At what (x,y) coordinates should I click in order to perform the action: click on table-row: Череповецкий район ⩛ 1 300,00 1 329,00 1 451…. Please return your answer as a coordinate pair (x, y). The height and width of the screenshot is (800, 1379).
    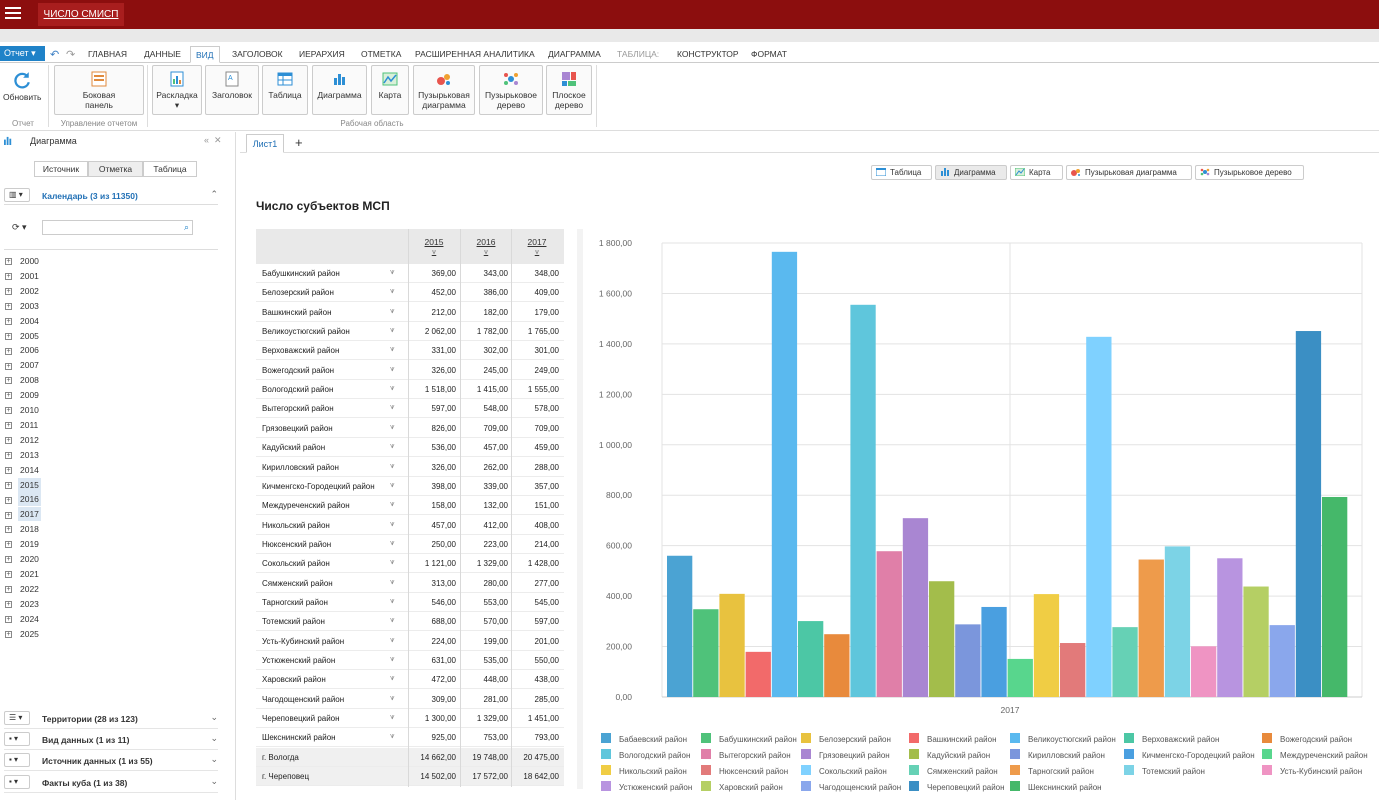
    Looking at the image, I should click on (410, 719).